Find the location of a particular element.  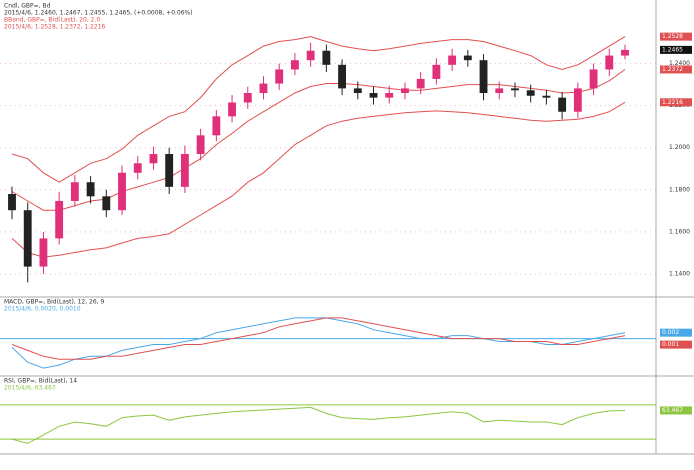

panel-subtitle: 2015/4/6, 0.0020, 0.0010 is located at coordinates (42, 309).